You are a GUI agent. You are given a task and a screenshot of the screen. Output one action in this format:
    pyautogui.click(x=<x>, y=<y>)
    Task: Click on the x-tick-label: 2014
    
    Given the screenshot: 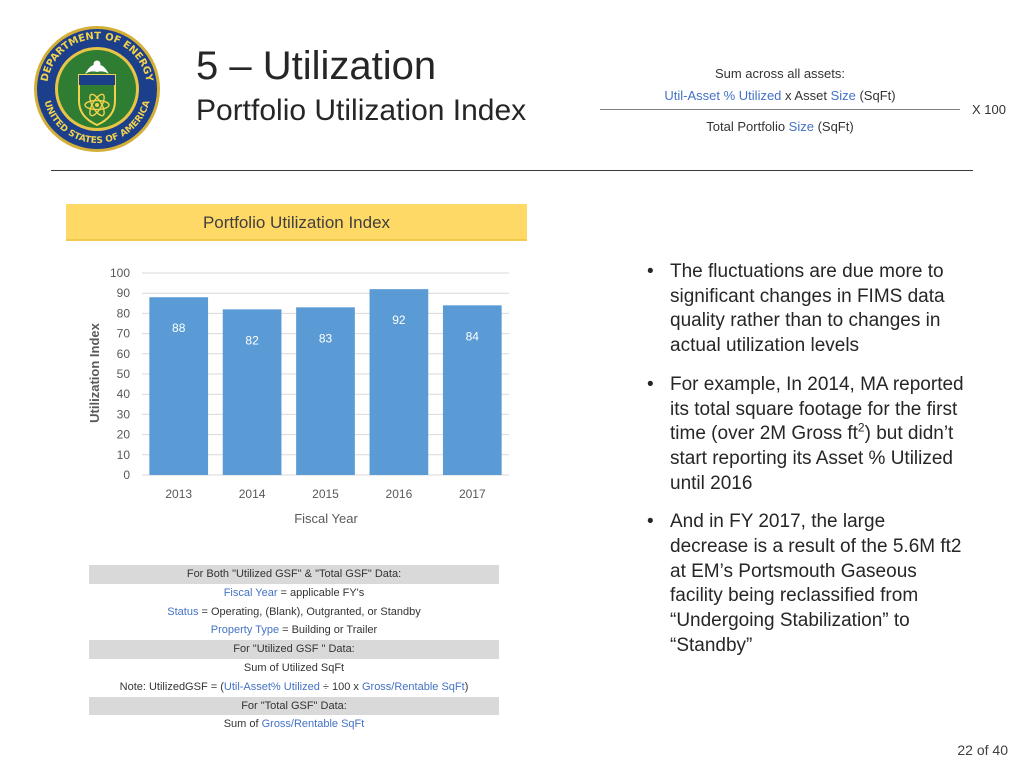 What is the action you would take?
    pyautogui.click(x=252, y=494)
    